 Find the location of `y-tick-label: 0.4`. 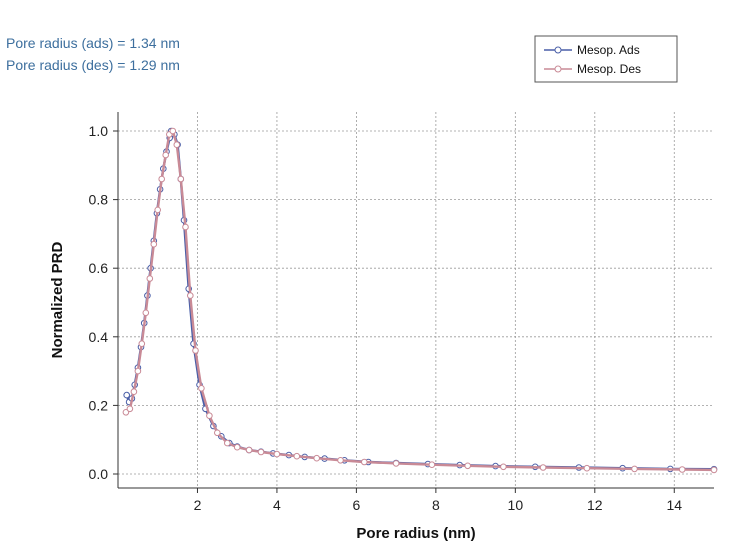

y-tick-label: 0.4 is located at coordinates (99, 337).